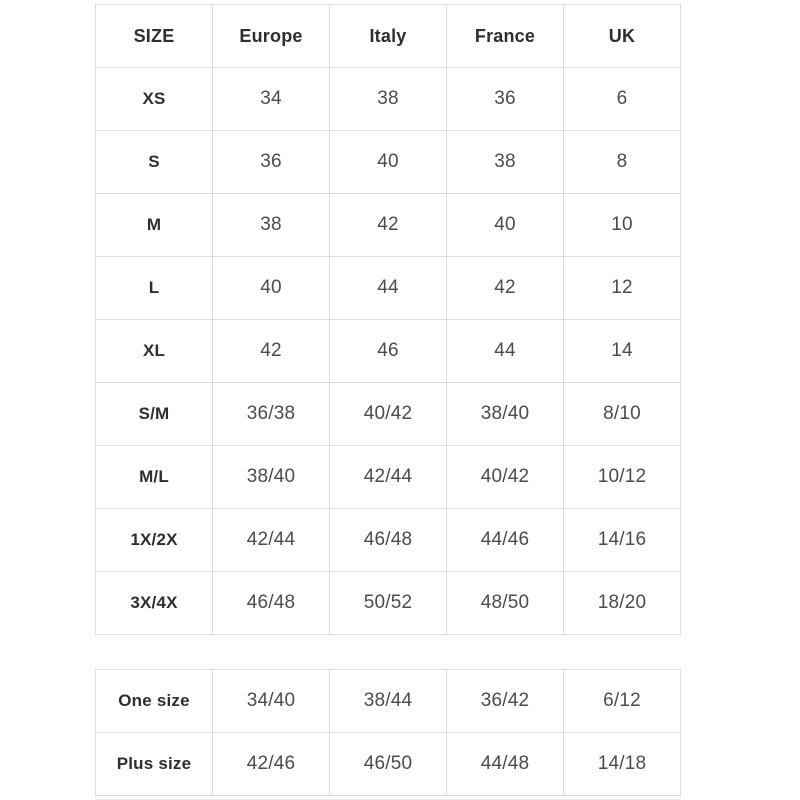 Image resolution: width=800 pixels, height=800 pixels. What do you see at coordinates (505, 701) in the screenshot?
I see `size-value: 36/42` at bounding box center [505, 701].